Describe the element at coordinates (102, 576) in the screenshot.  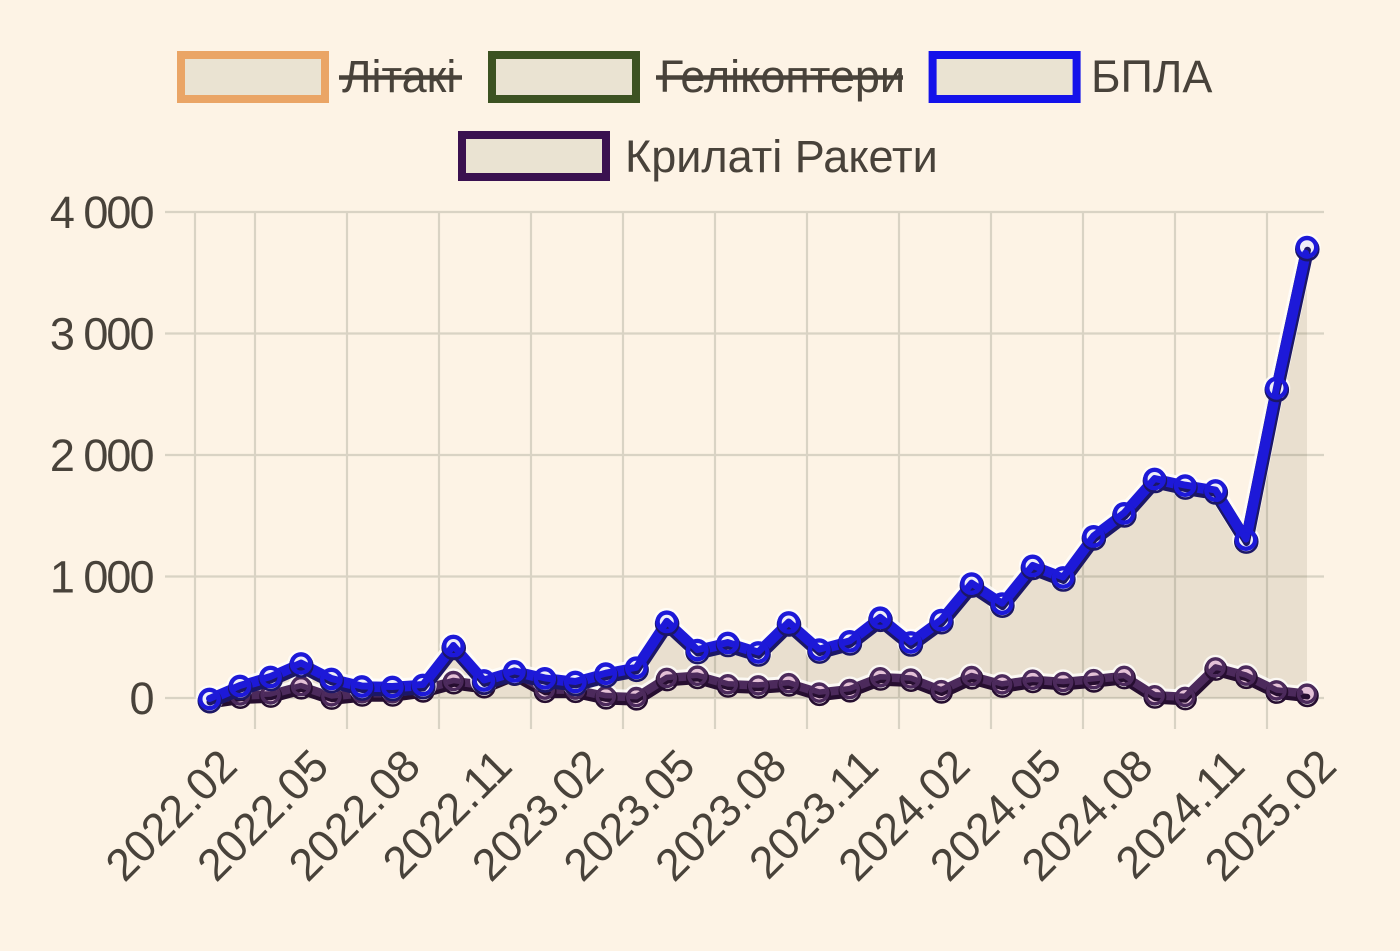
I see `svg-text: 1 000` at that location.